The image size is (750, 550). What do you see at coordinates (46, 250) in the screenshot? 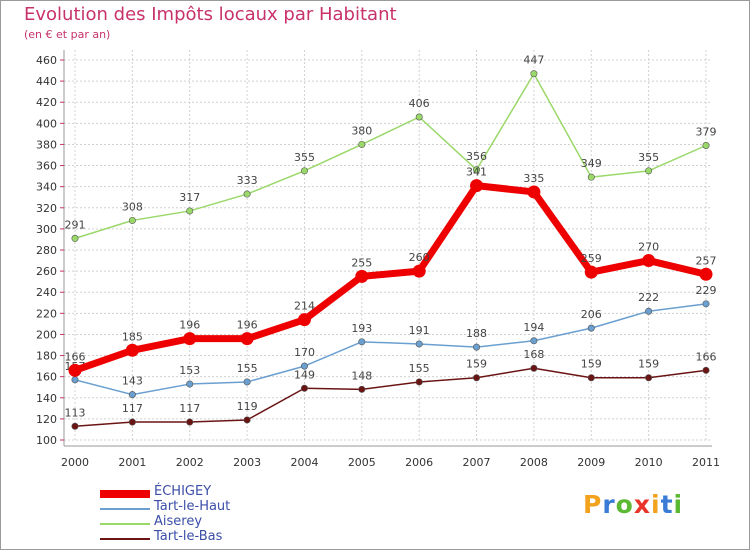
I see `y-tick-label: 280` at bounding box center [46, 250].